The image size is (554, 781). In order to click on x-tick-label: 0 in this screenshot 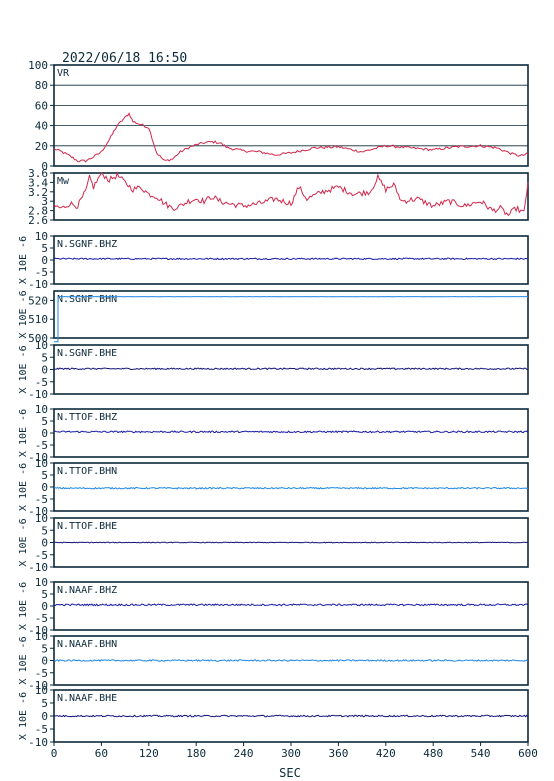, I will do `click(54, 753)`.